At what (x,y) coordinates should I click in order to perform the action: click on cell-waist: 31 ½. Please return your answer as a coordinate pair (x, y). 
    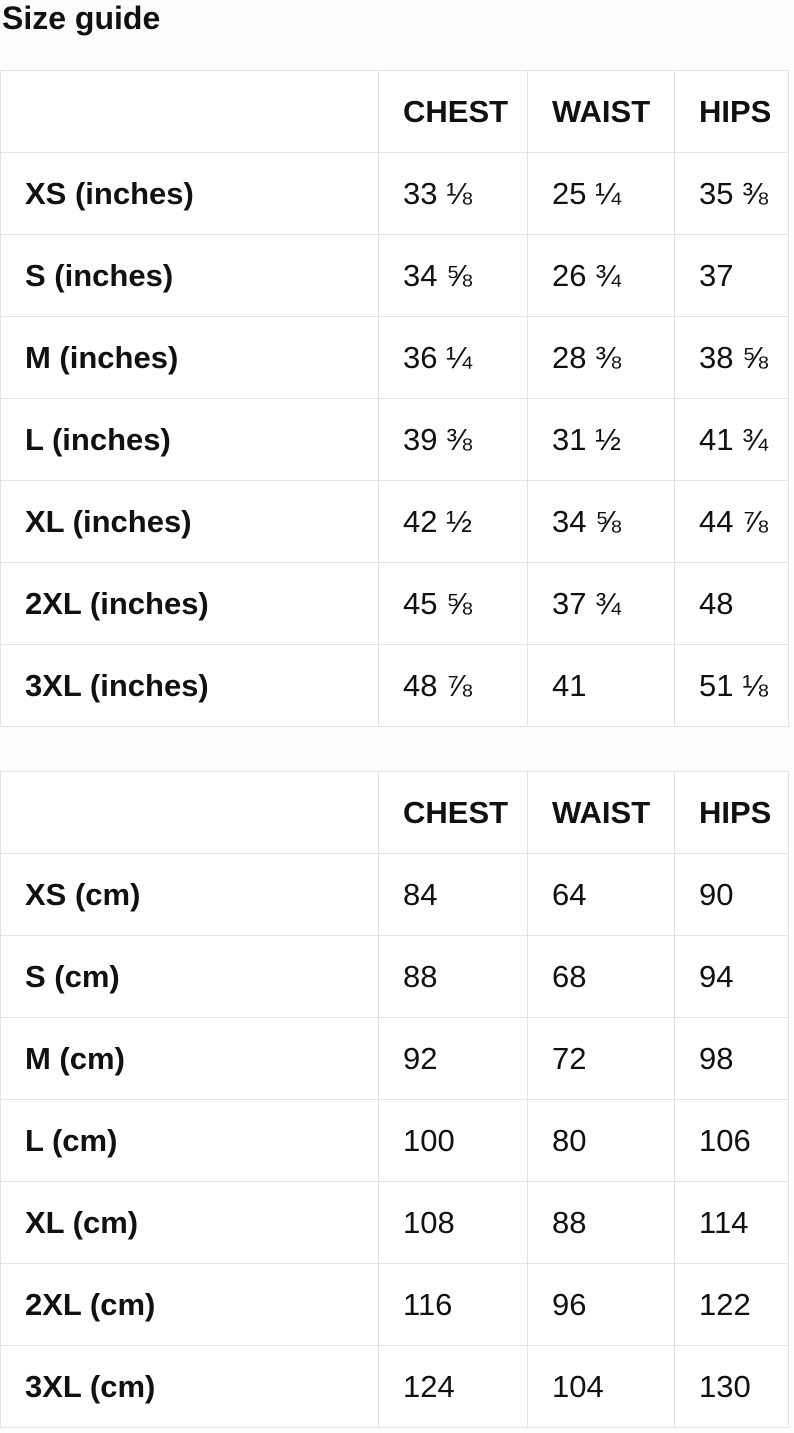
    Looking at the image, I should click on (601, 439).